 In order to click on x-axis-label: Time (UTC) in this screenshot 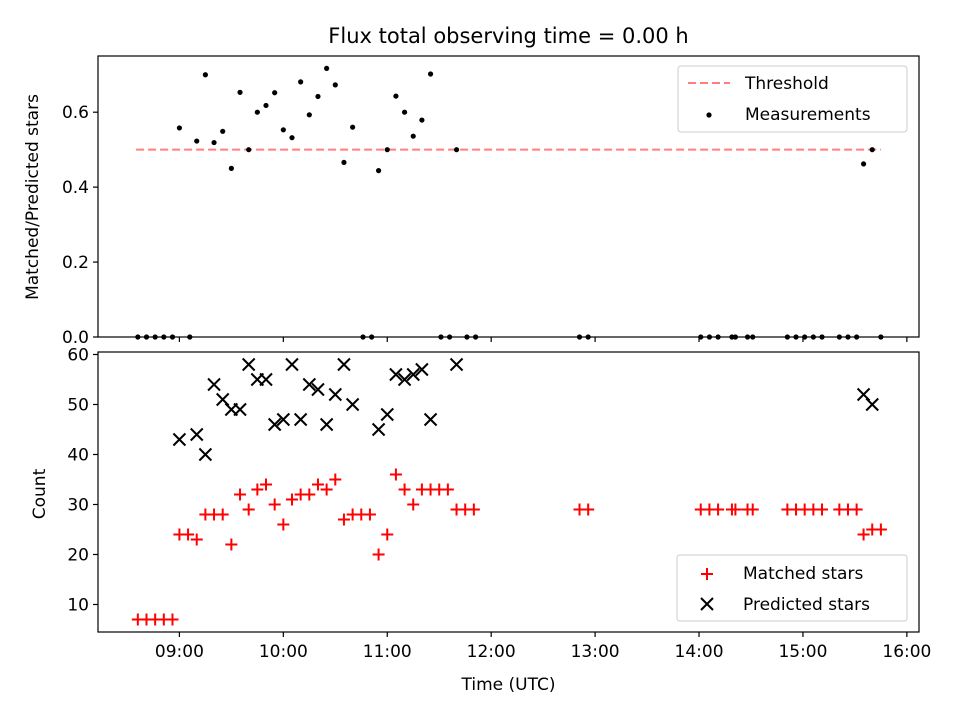, I will do `click(508, 685)`.